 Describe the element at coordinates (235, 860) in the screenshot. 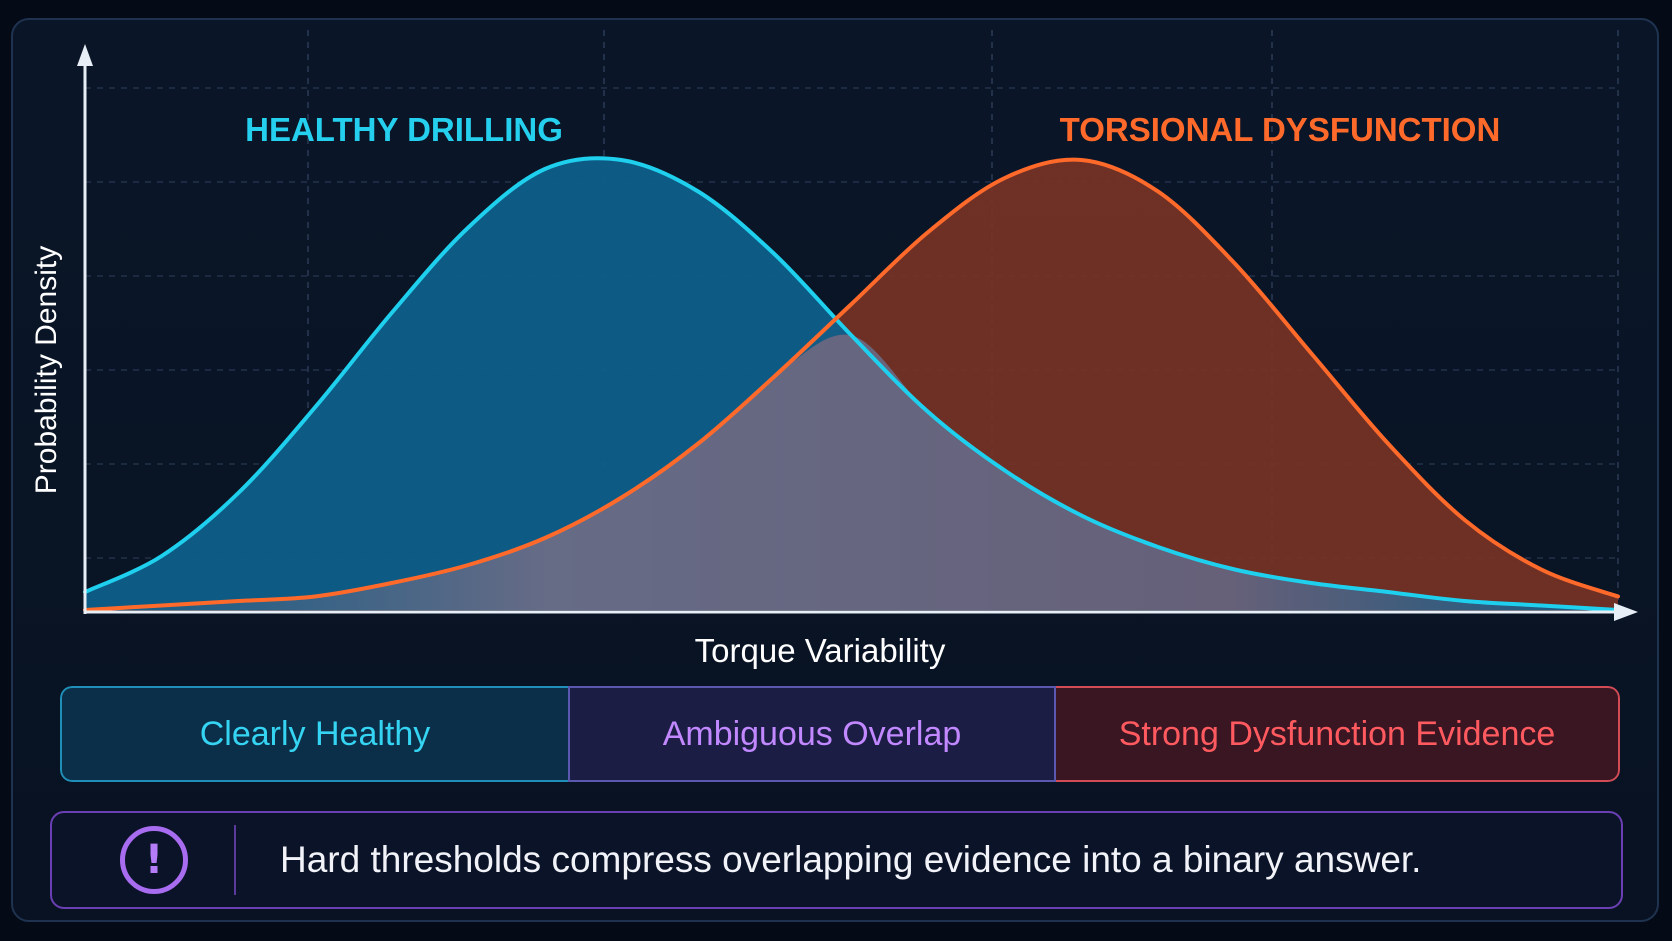

I see `note-divider` at that location.